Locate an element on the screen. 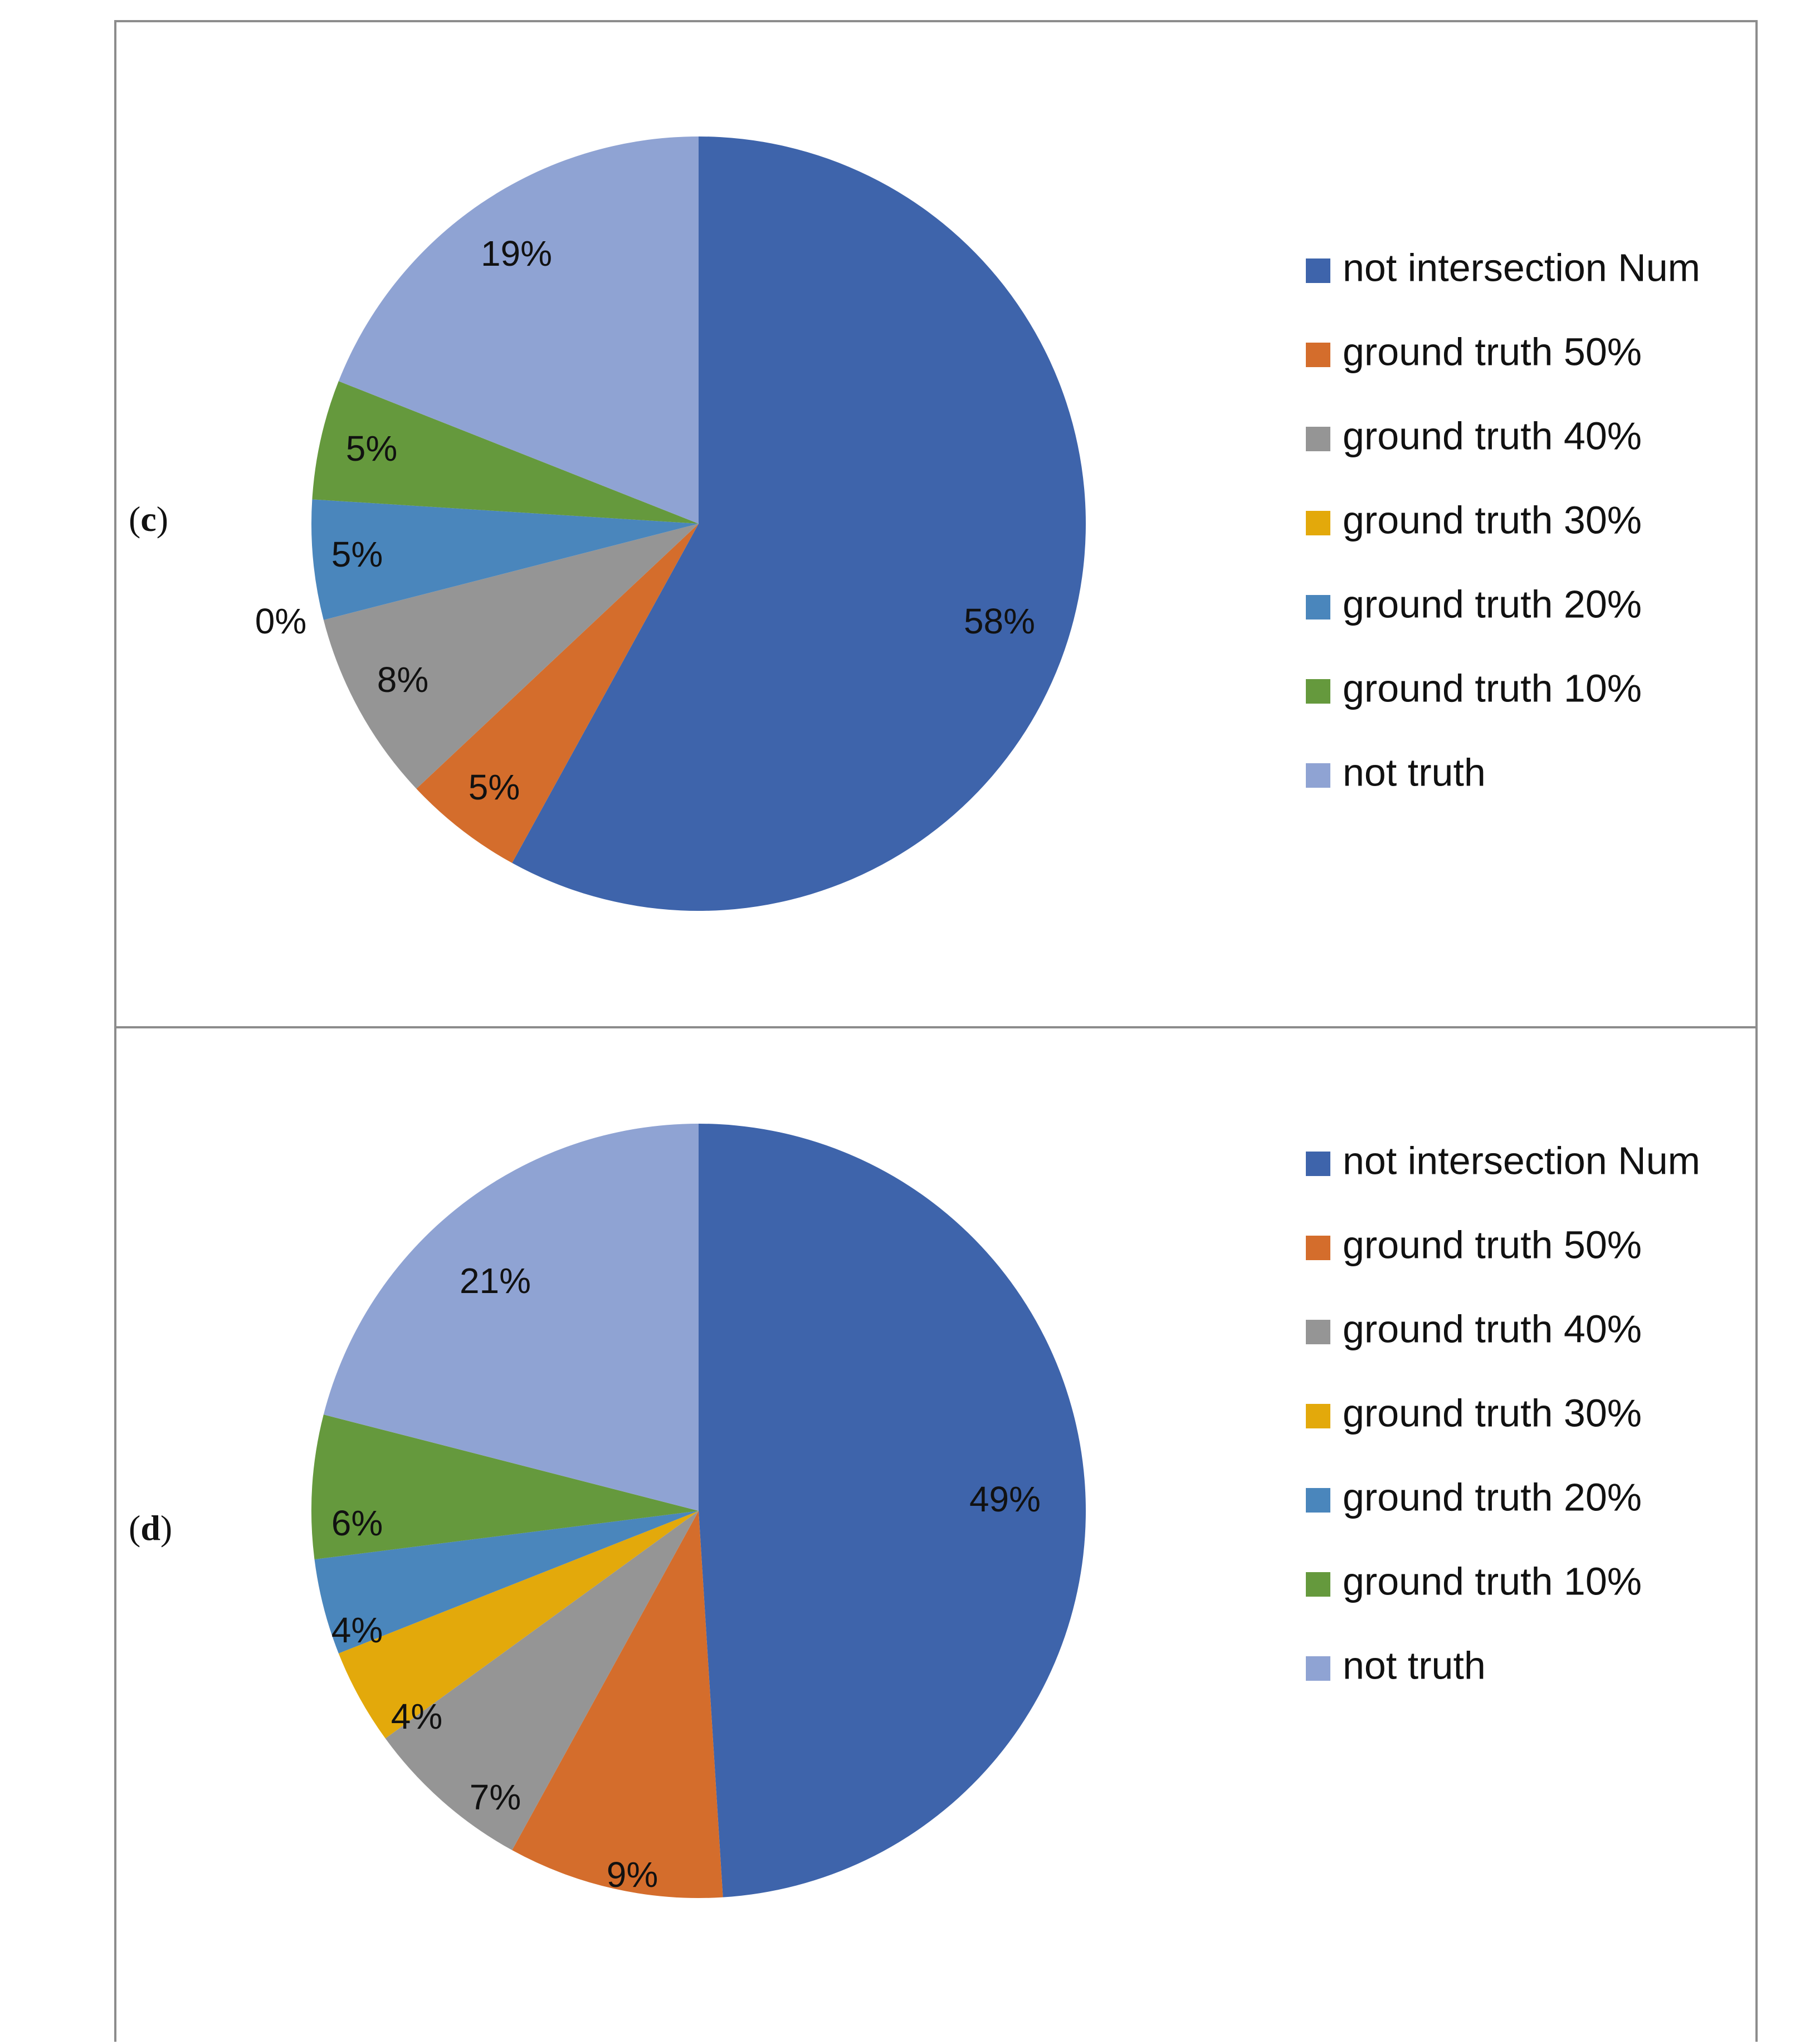 Image resolution: width=1805 pixels, height=2044 pixels. data-label-7: 19% is located at coordinates (516, 254).